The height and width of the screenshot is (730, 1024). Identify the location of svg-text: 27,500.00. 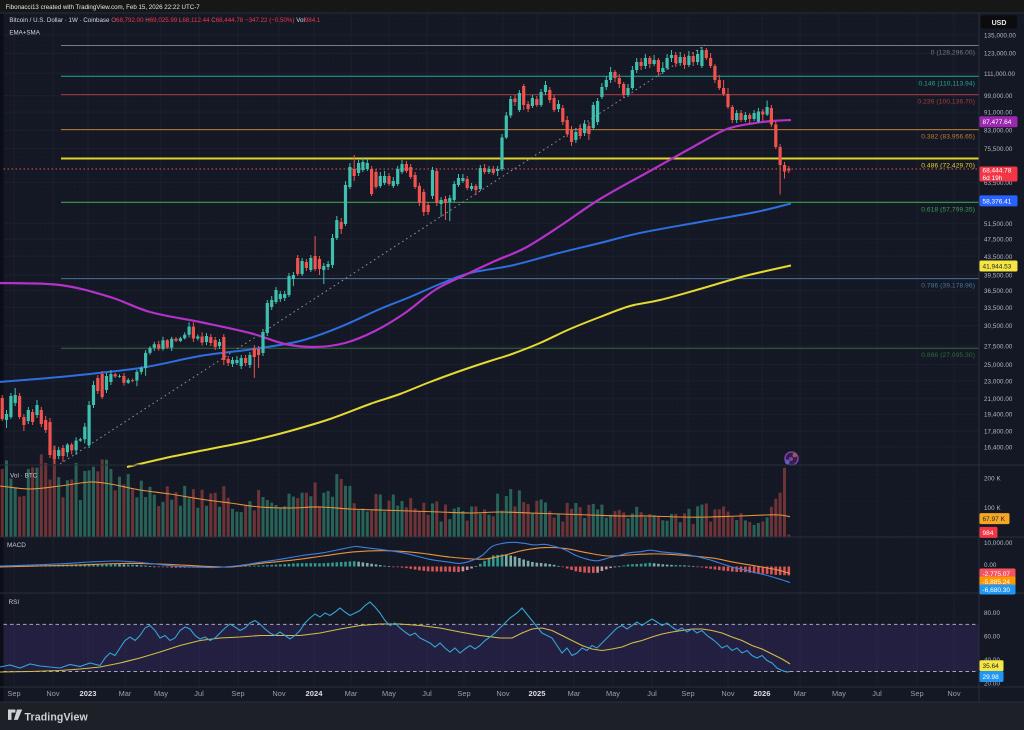
(998, 347).